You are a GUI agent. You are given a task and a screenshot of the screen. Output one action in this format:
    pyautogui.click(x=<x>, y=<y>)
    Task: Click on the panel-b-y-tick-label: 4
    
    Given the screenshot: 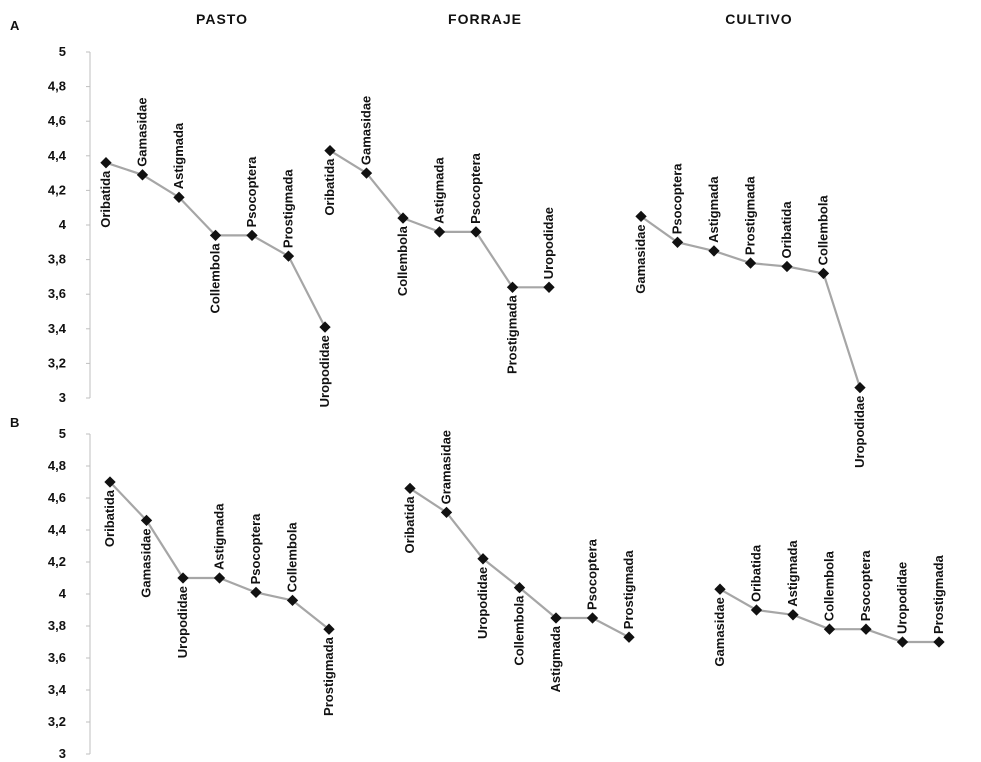 What is the action you would take?
    pyautogui.click(x=63, y=593)
    